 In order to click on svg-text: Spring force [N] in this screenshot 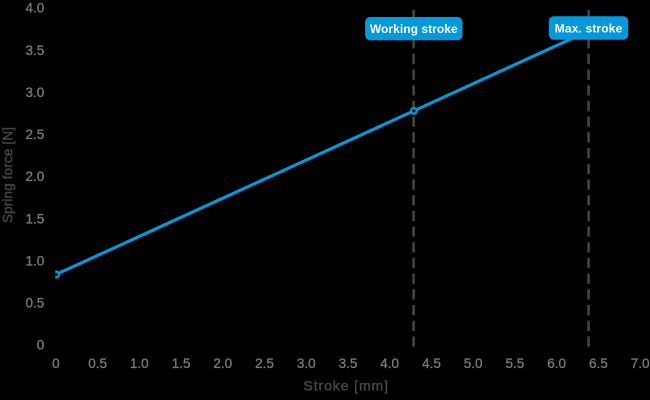, I will do `click(7, 175)`.